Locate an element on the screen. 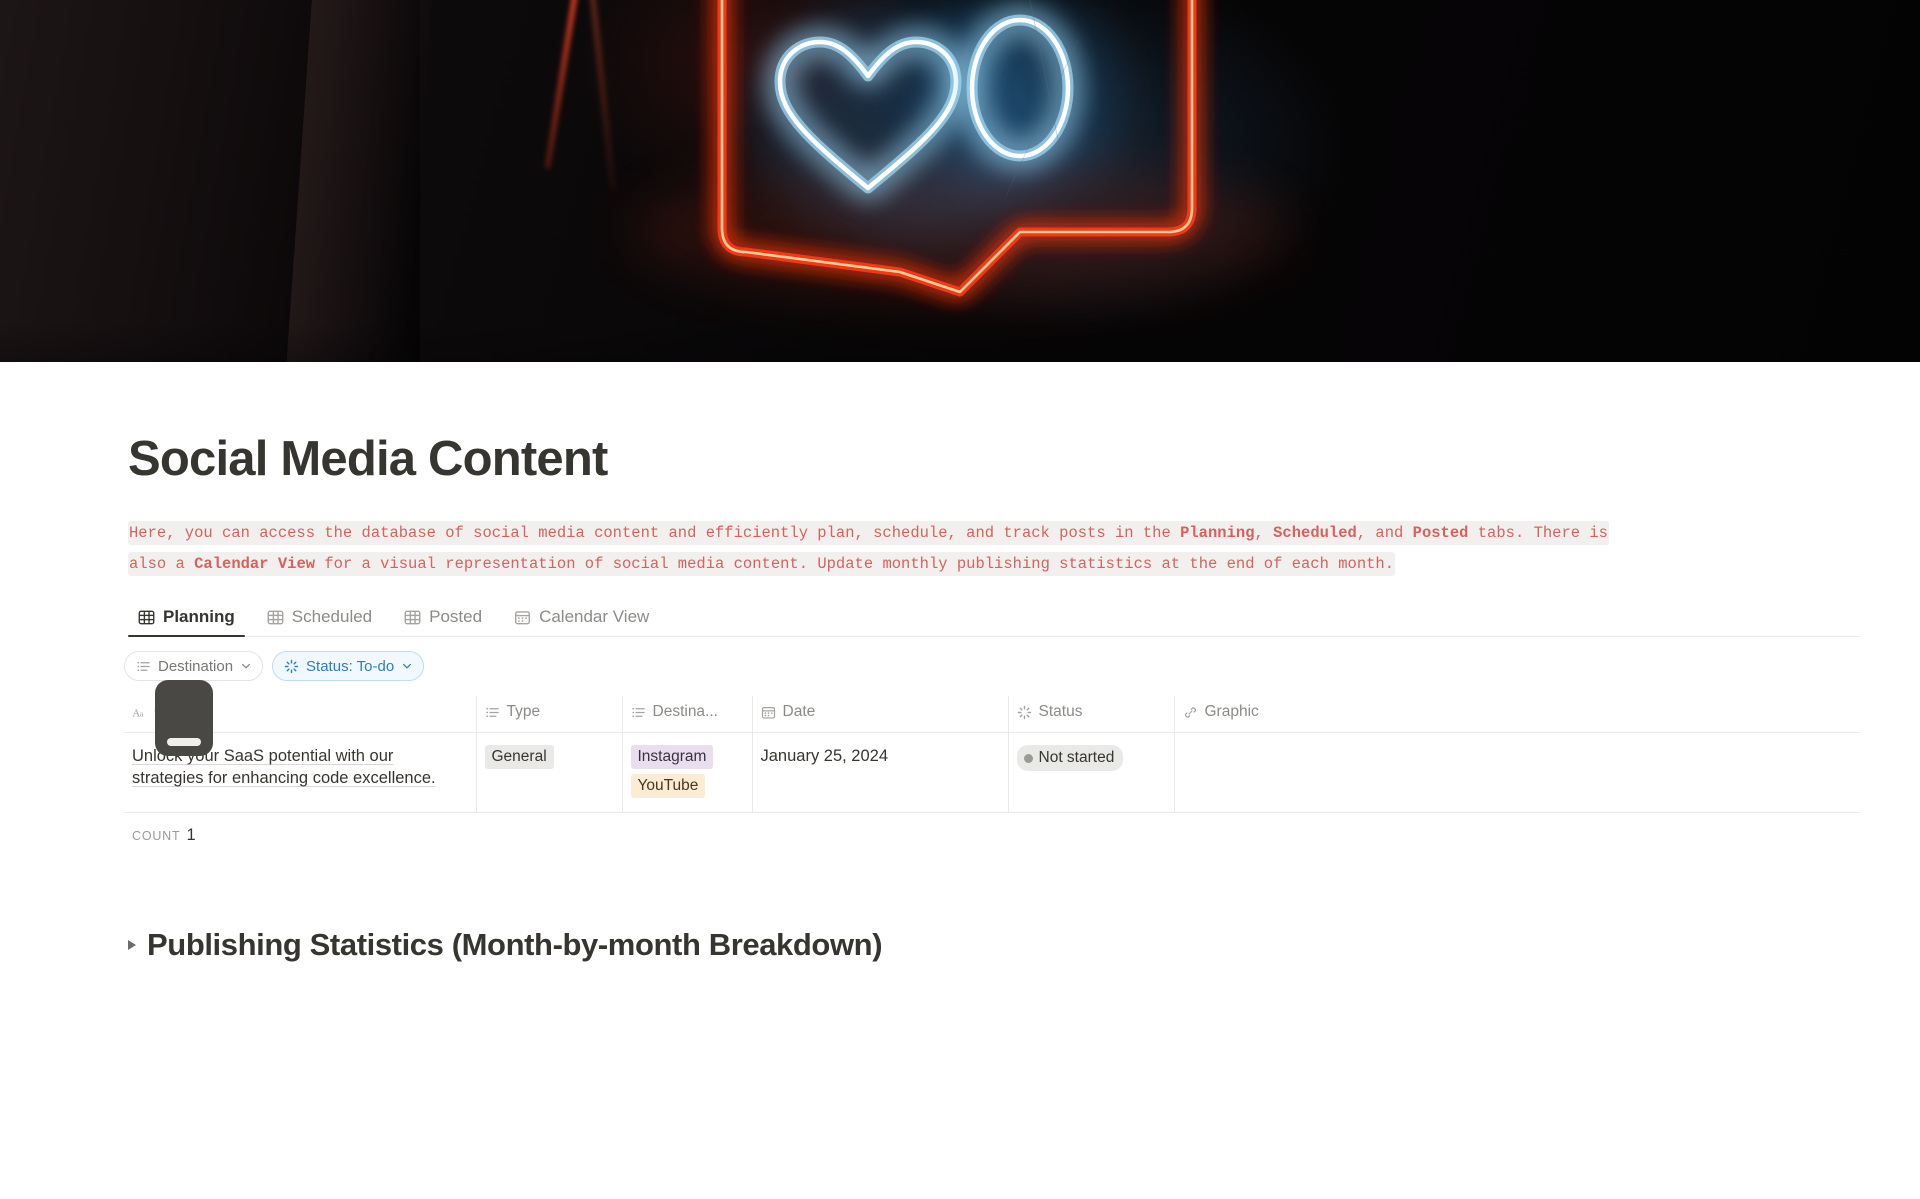  tab-calendar-view: Calendar View is located at coordinates (581, 621).